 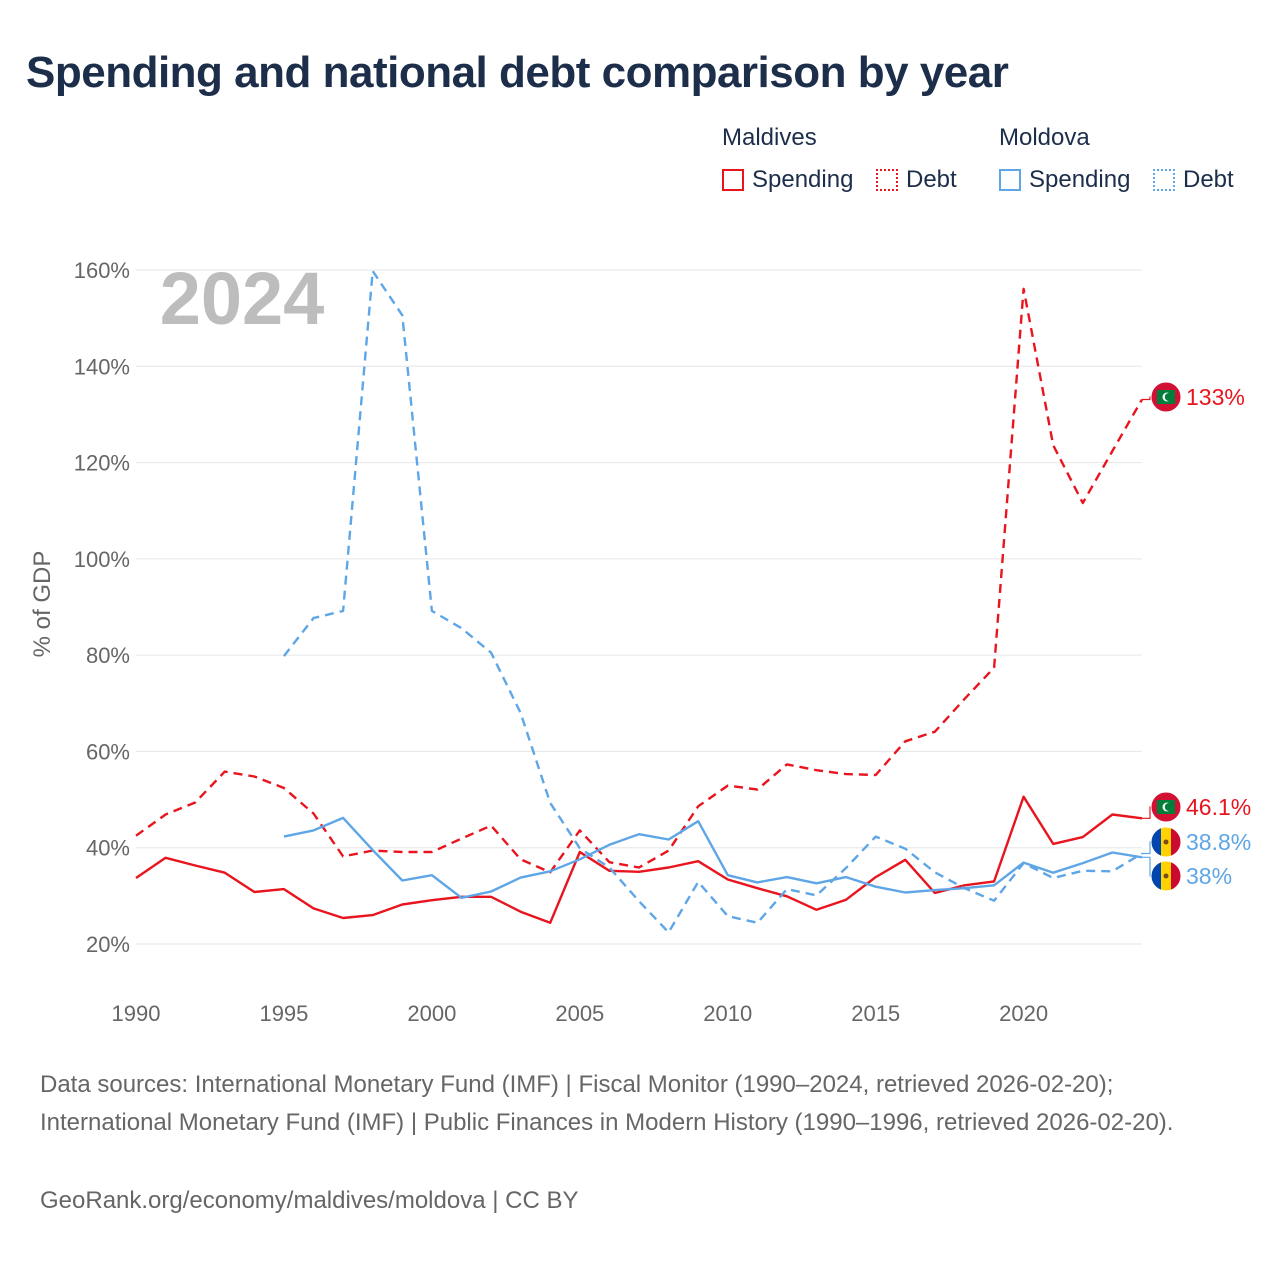 I want to click on y-tick-label: 40%, so click(x=108, y=848).